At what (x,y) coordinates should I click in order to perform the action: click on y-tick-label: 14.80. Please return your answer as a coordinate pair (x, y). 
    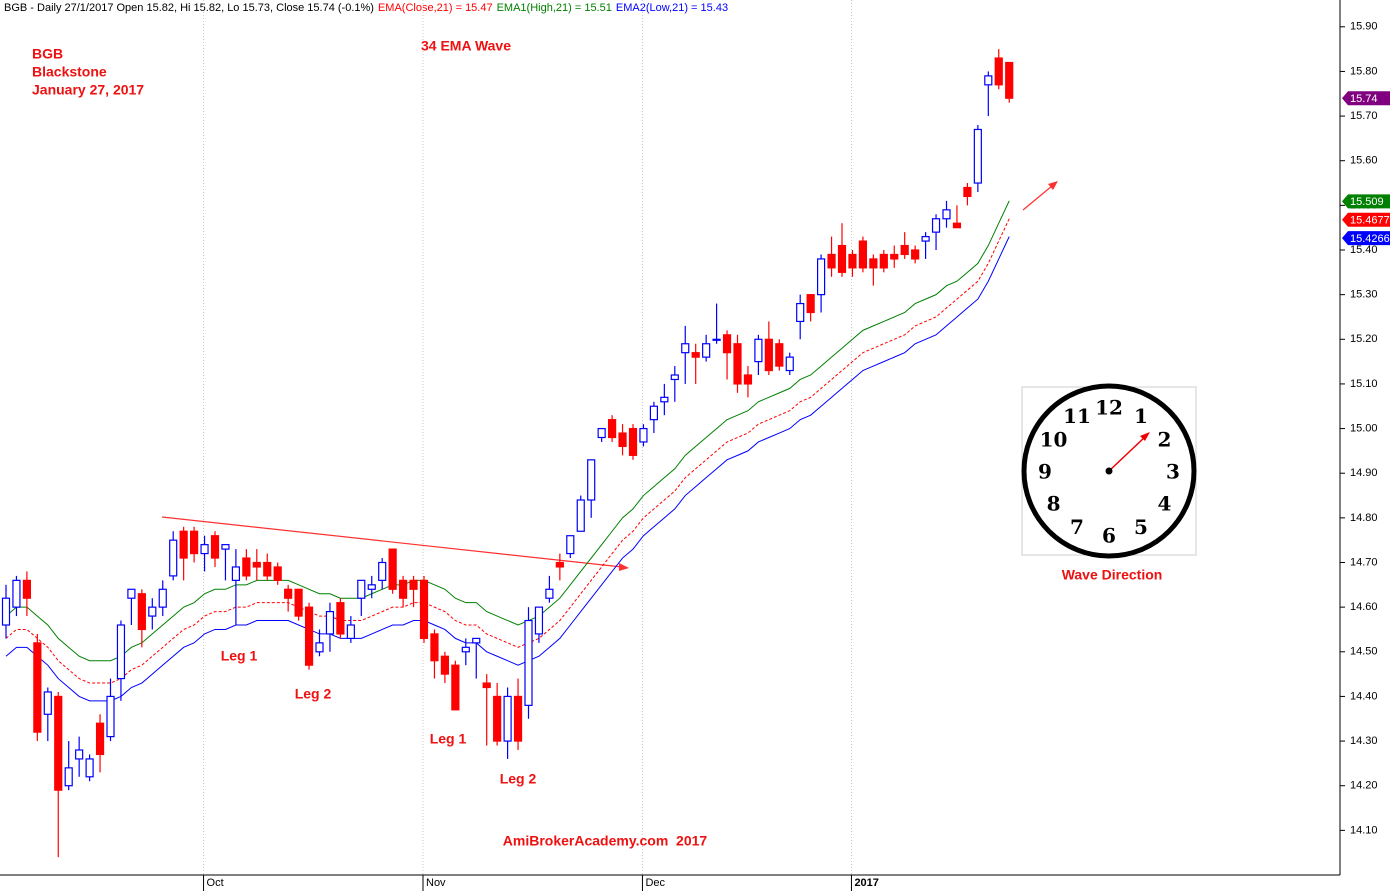
    Looking at the image, I should click on (1364, 518).